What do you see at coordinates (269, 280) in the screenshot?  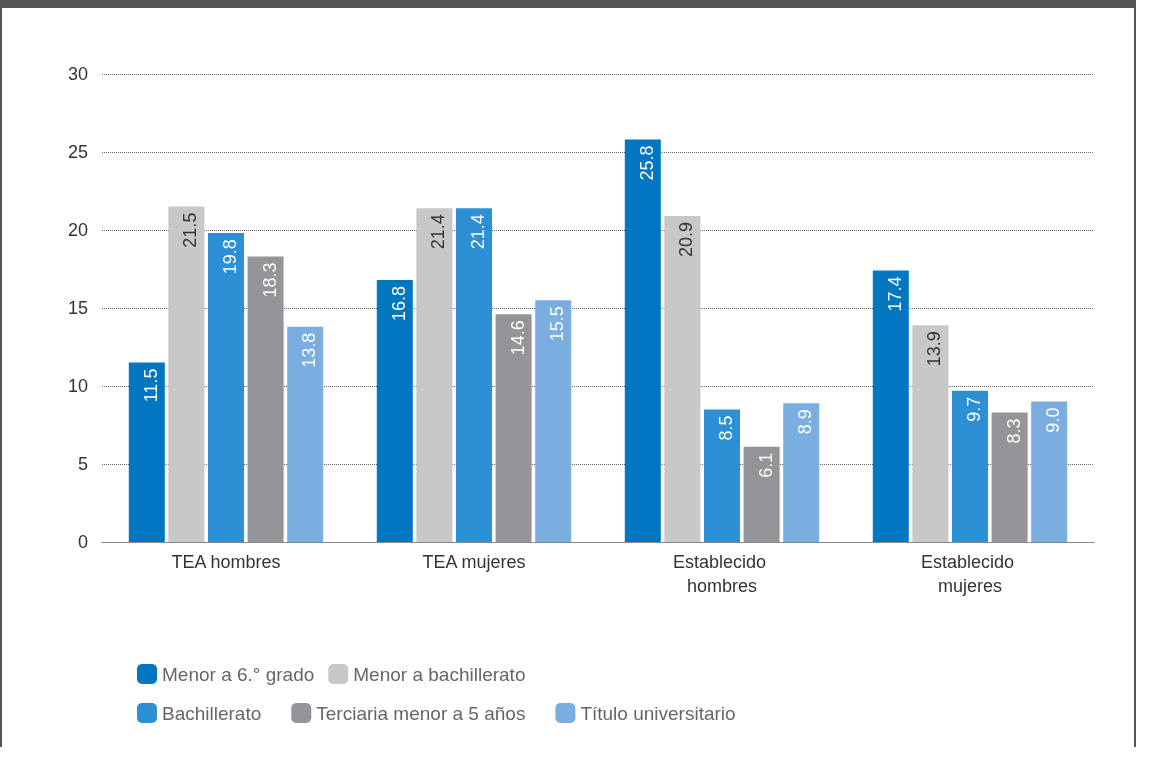 I see `data-label: 18.3` at bounding box center [269, 280].